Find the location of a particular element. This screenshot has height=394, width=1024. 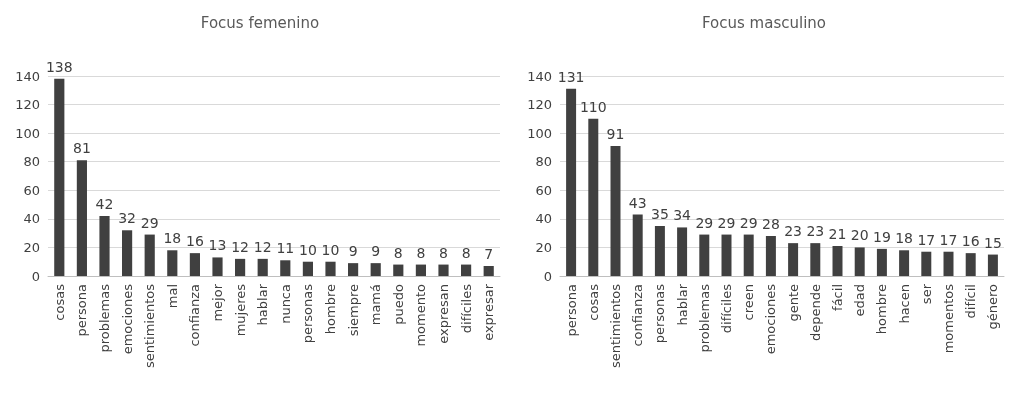

x-tick-label: sentimientos is located at coordinates (615, 326).